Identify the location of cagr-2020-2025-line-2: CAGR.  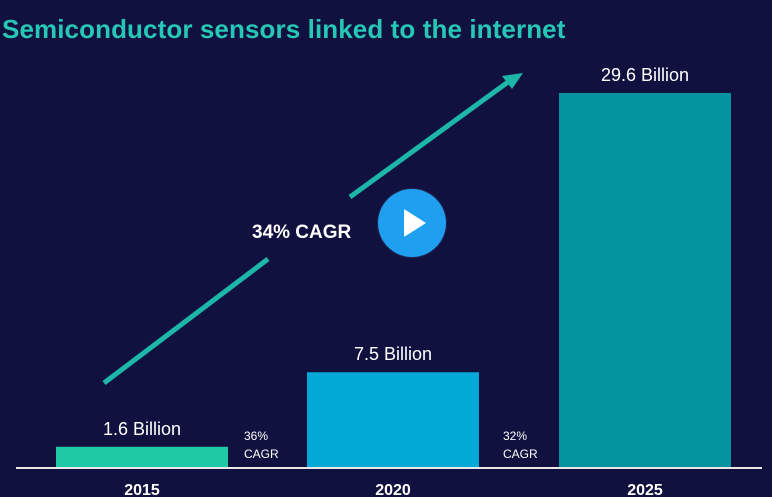
(520, 454).